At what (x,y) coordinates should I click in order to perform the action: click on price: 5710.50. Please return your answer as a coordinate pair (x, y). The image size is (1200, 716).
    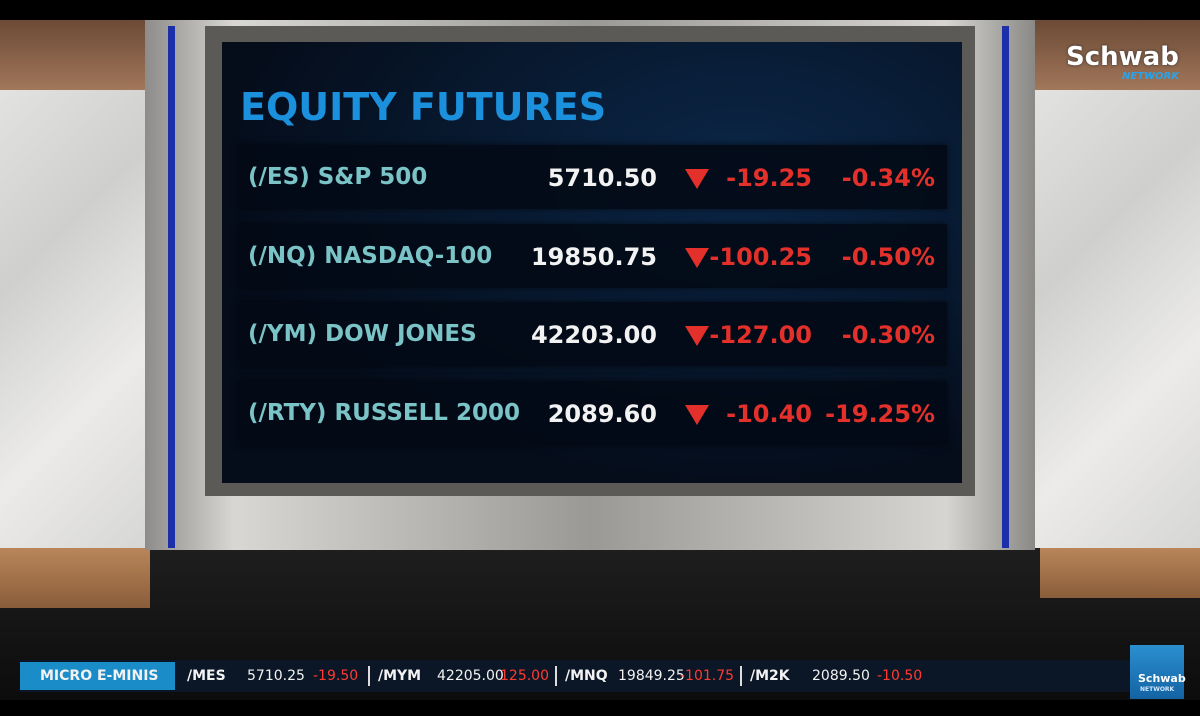
    Looking at the image, I should click on (602, 178).